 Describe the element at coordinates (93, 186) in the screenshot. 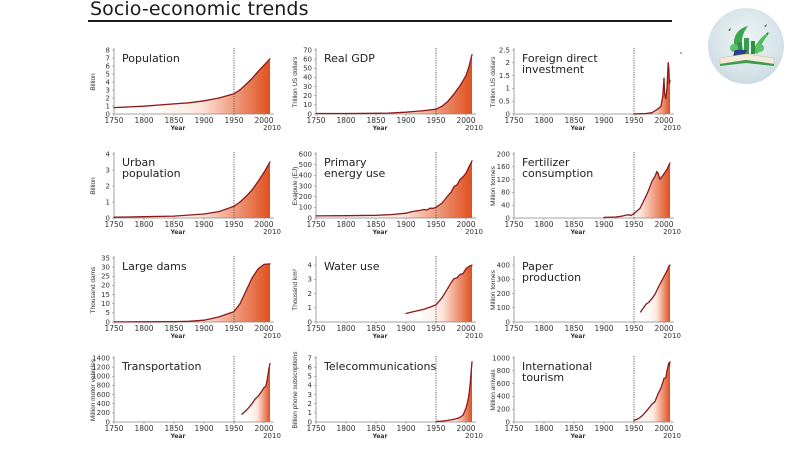

I see `y-axis-title: Billion` at that location.